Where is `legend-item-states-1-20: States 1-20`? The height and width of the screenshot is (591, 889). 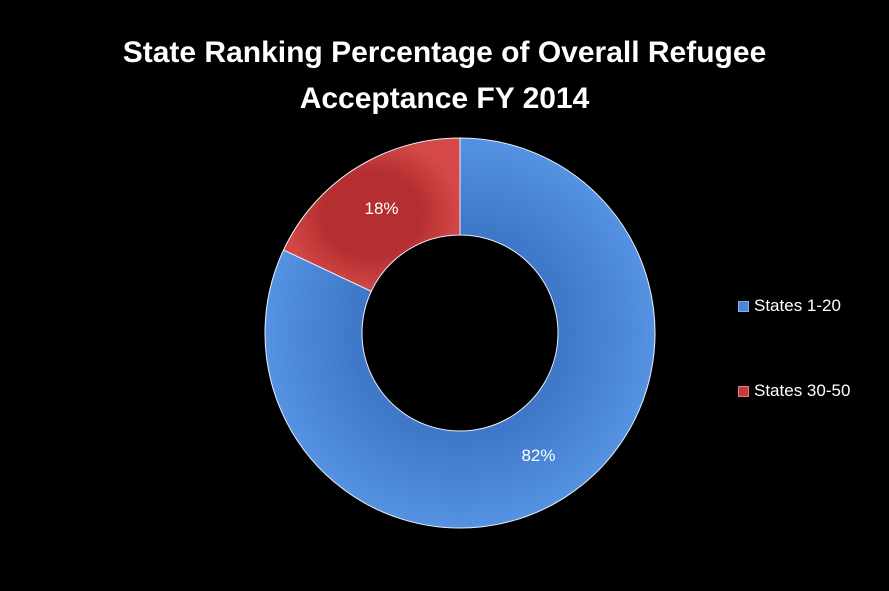 legend-item-states-1-20: States 1-20 is located at coordinates (789, 306).